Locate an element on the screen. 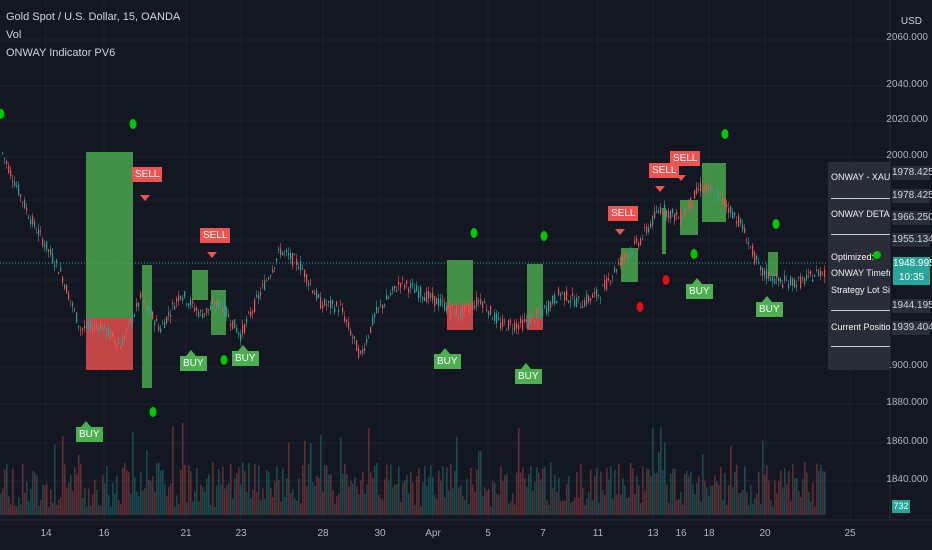 The image size is (932, 550). panel-lot-size: Strategy Lot Size: is located at coordinates (860, 290).